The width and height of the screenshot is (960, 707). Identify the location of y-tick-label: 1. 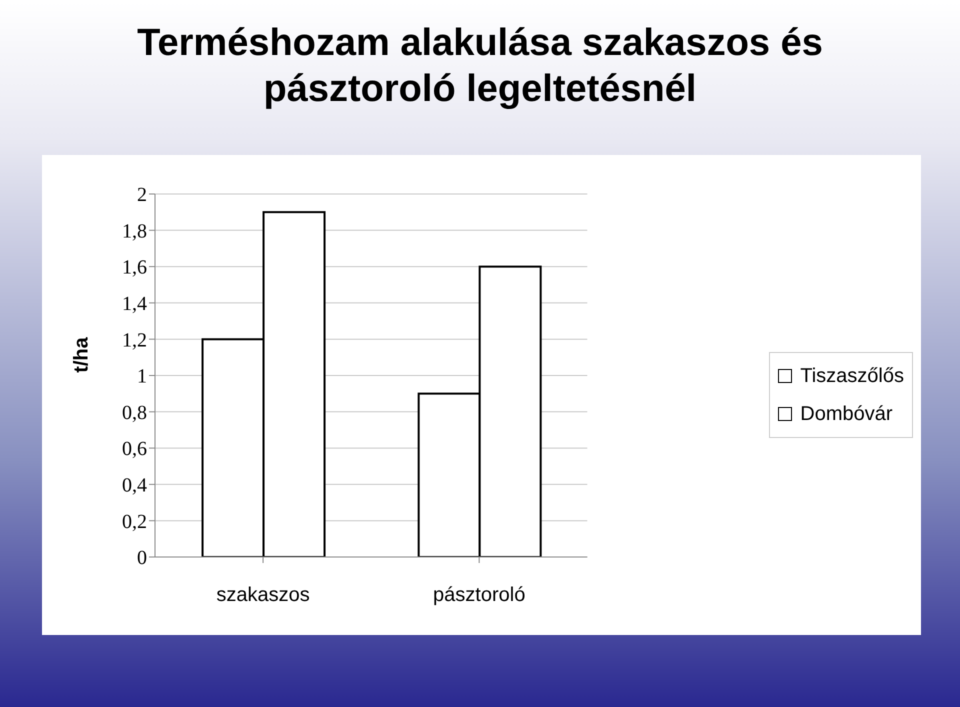
(142, 377).